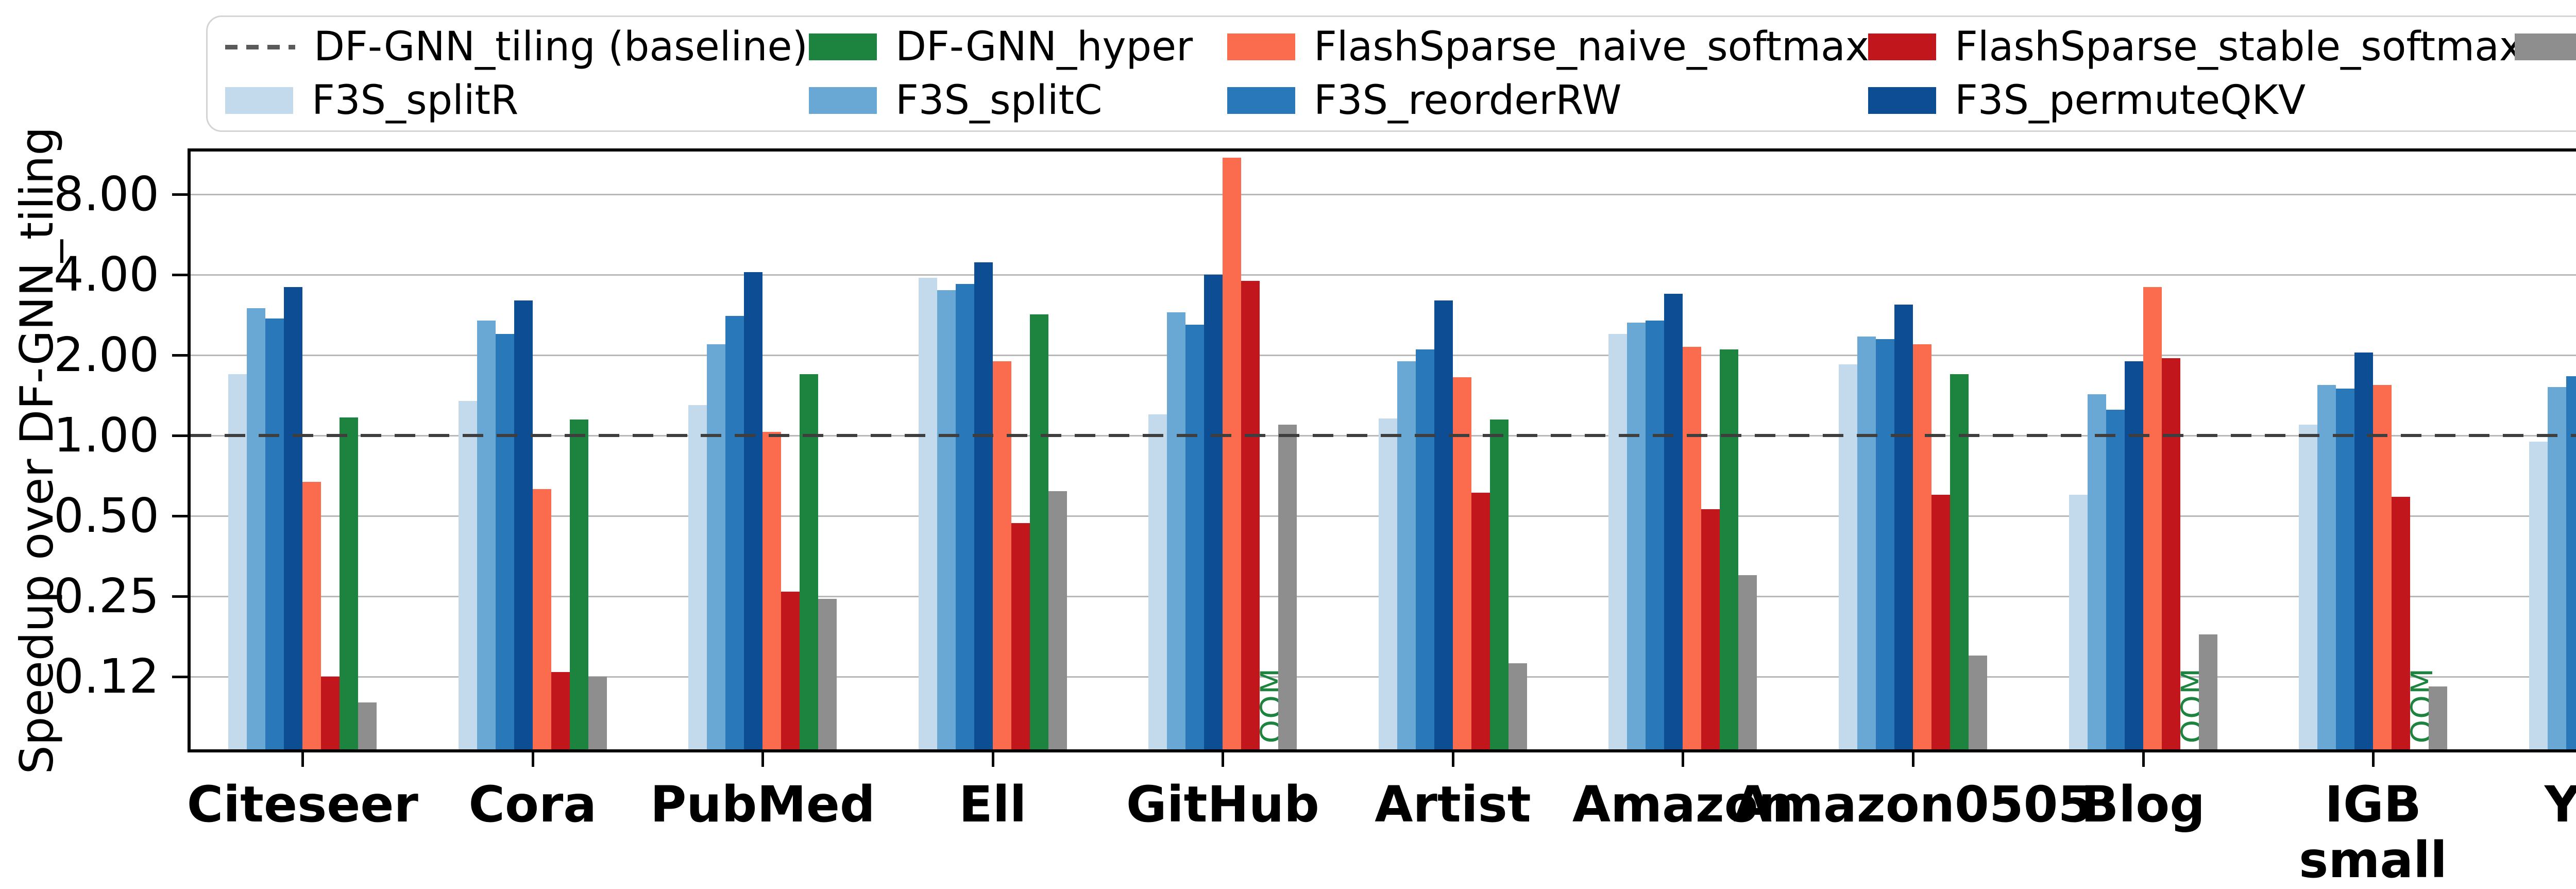  I want to click on bar-F3S_splitR-IGB-small, so click(2309, 586).